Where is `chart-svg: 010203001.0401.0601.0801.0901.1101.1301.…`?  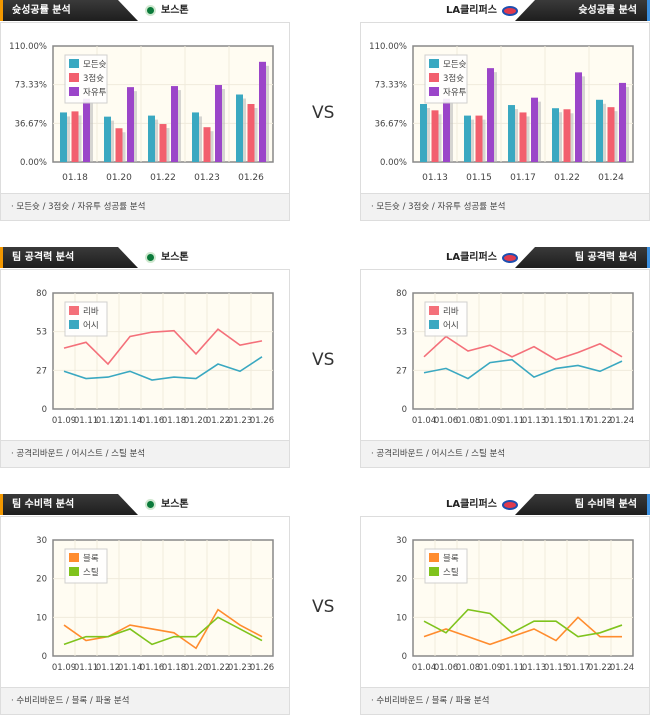
chart-svg: 010203001.0401.0601.0801.0901.1101.1301.… is located at coordinates (515, 604).